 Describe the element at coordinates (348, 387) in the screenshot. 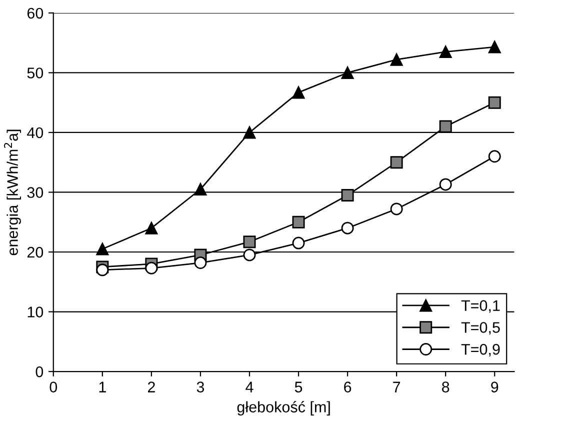

I see `x-tick-label: 6` at that location.